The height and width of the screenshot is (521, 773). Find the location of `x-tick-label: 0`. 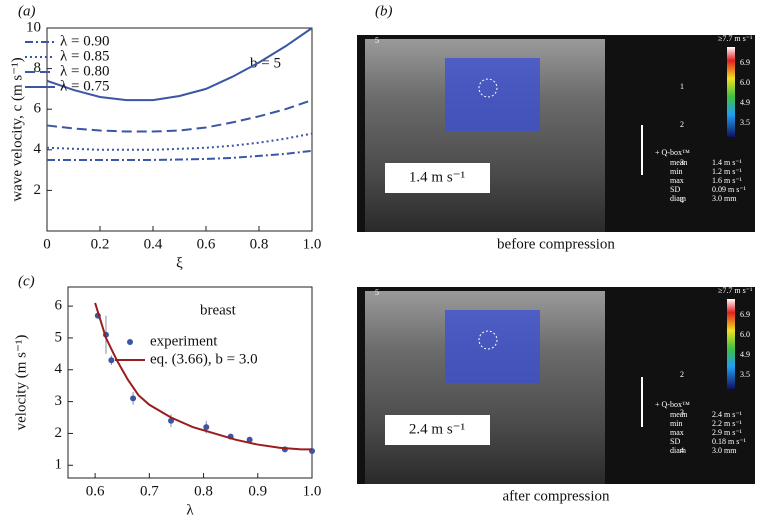

x-tick-label: 0 is located at coordinates (47, 244).